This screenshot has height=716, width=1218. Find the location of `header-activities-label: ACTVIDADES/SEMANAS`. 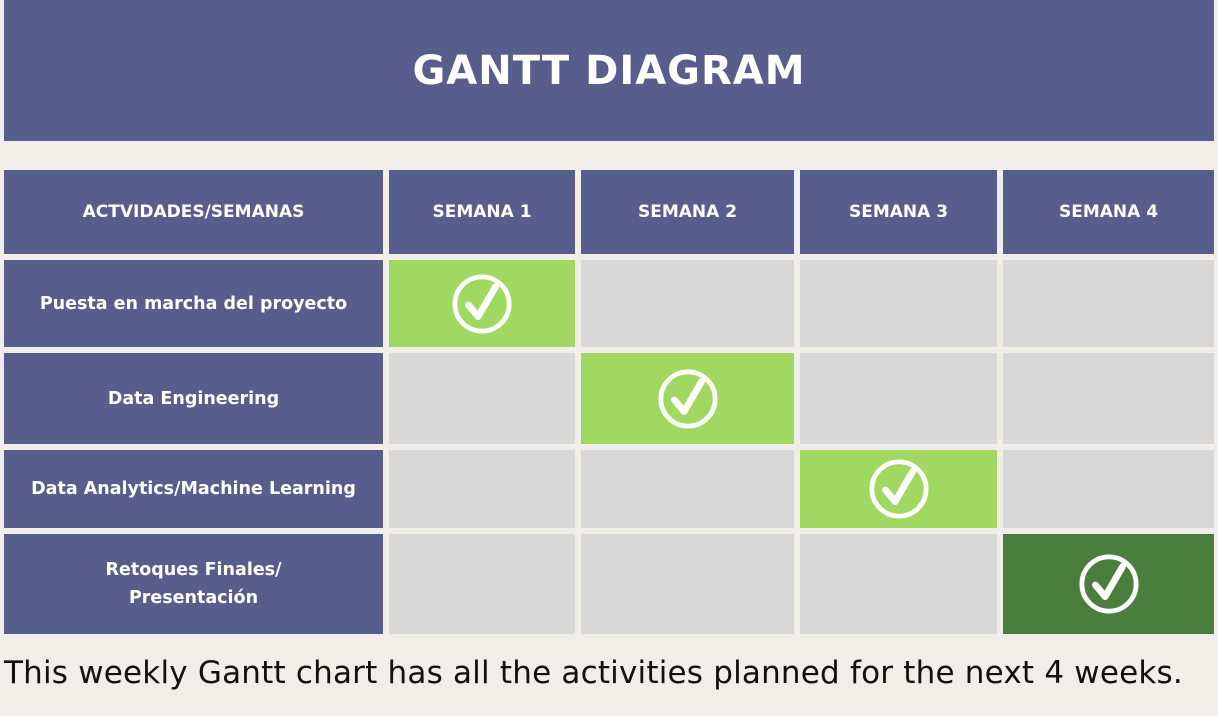

header-activities-label: ACTVIDADES/SEMANAS is located at coordinates (193, 212).